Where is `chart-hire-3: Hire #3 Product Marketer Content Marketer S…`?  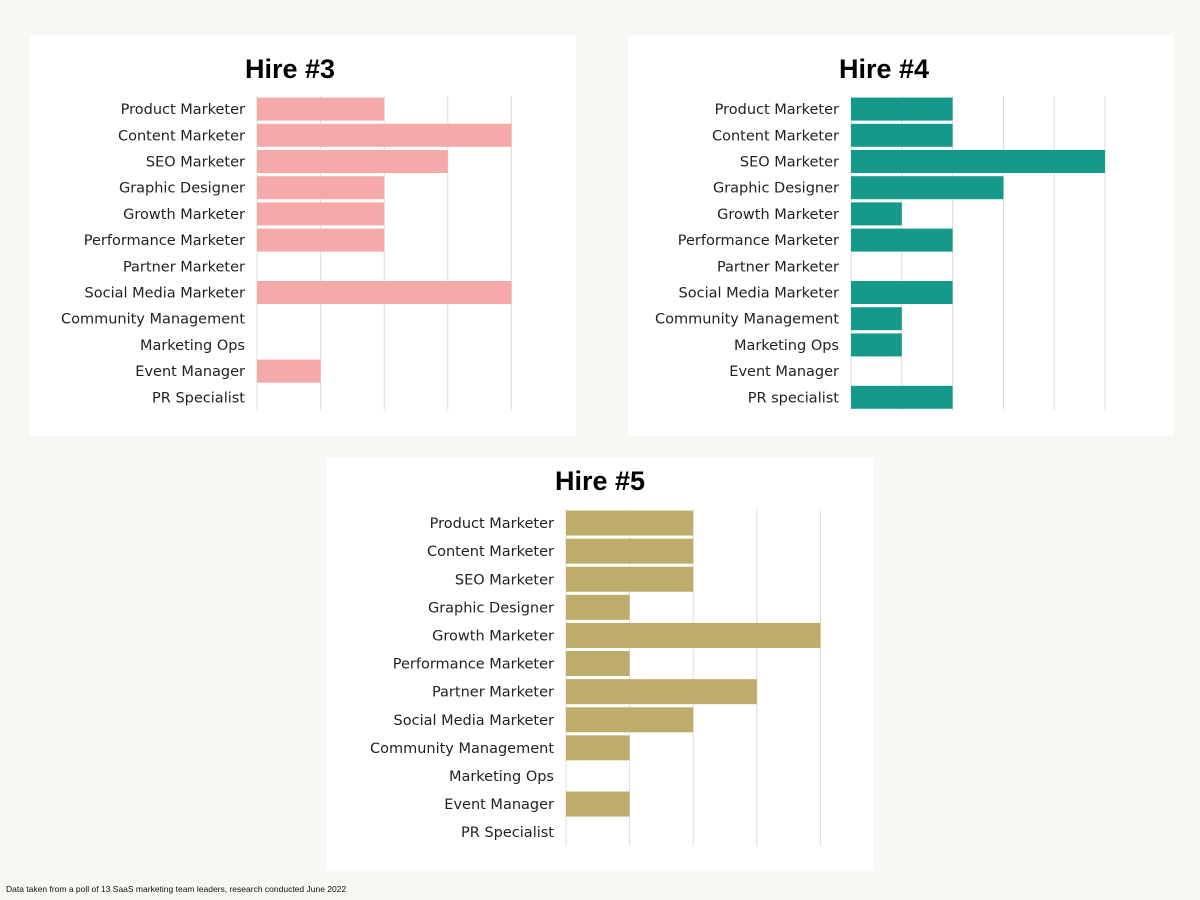
chart-hire-3: Hire #3 Product Marketer Content Marketer S… is located at coordinates (286, 232).